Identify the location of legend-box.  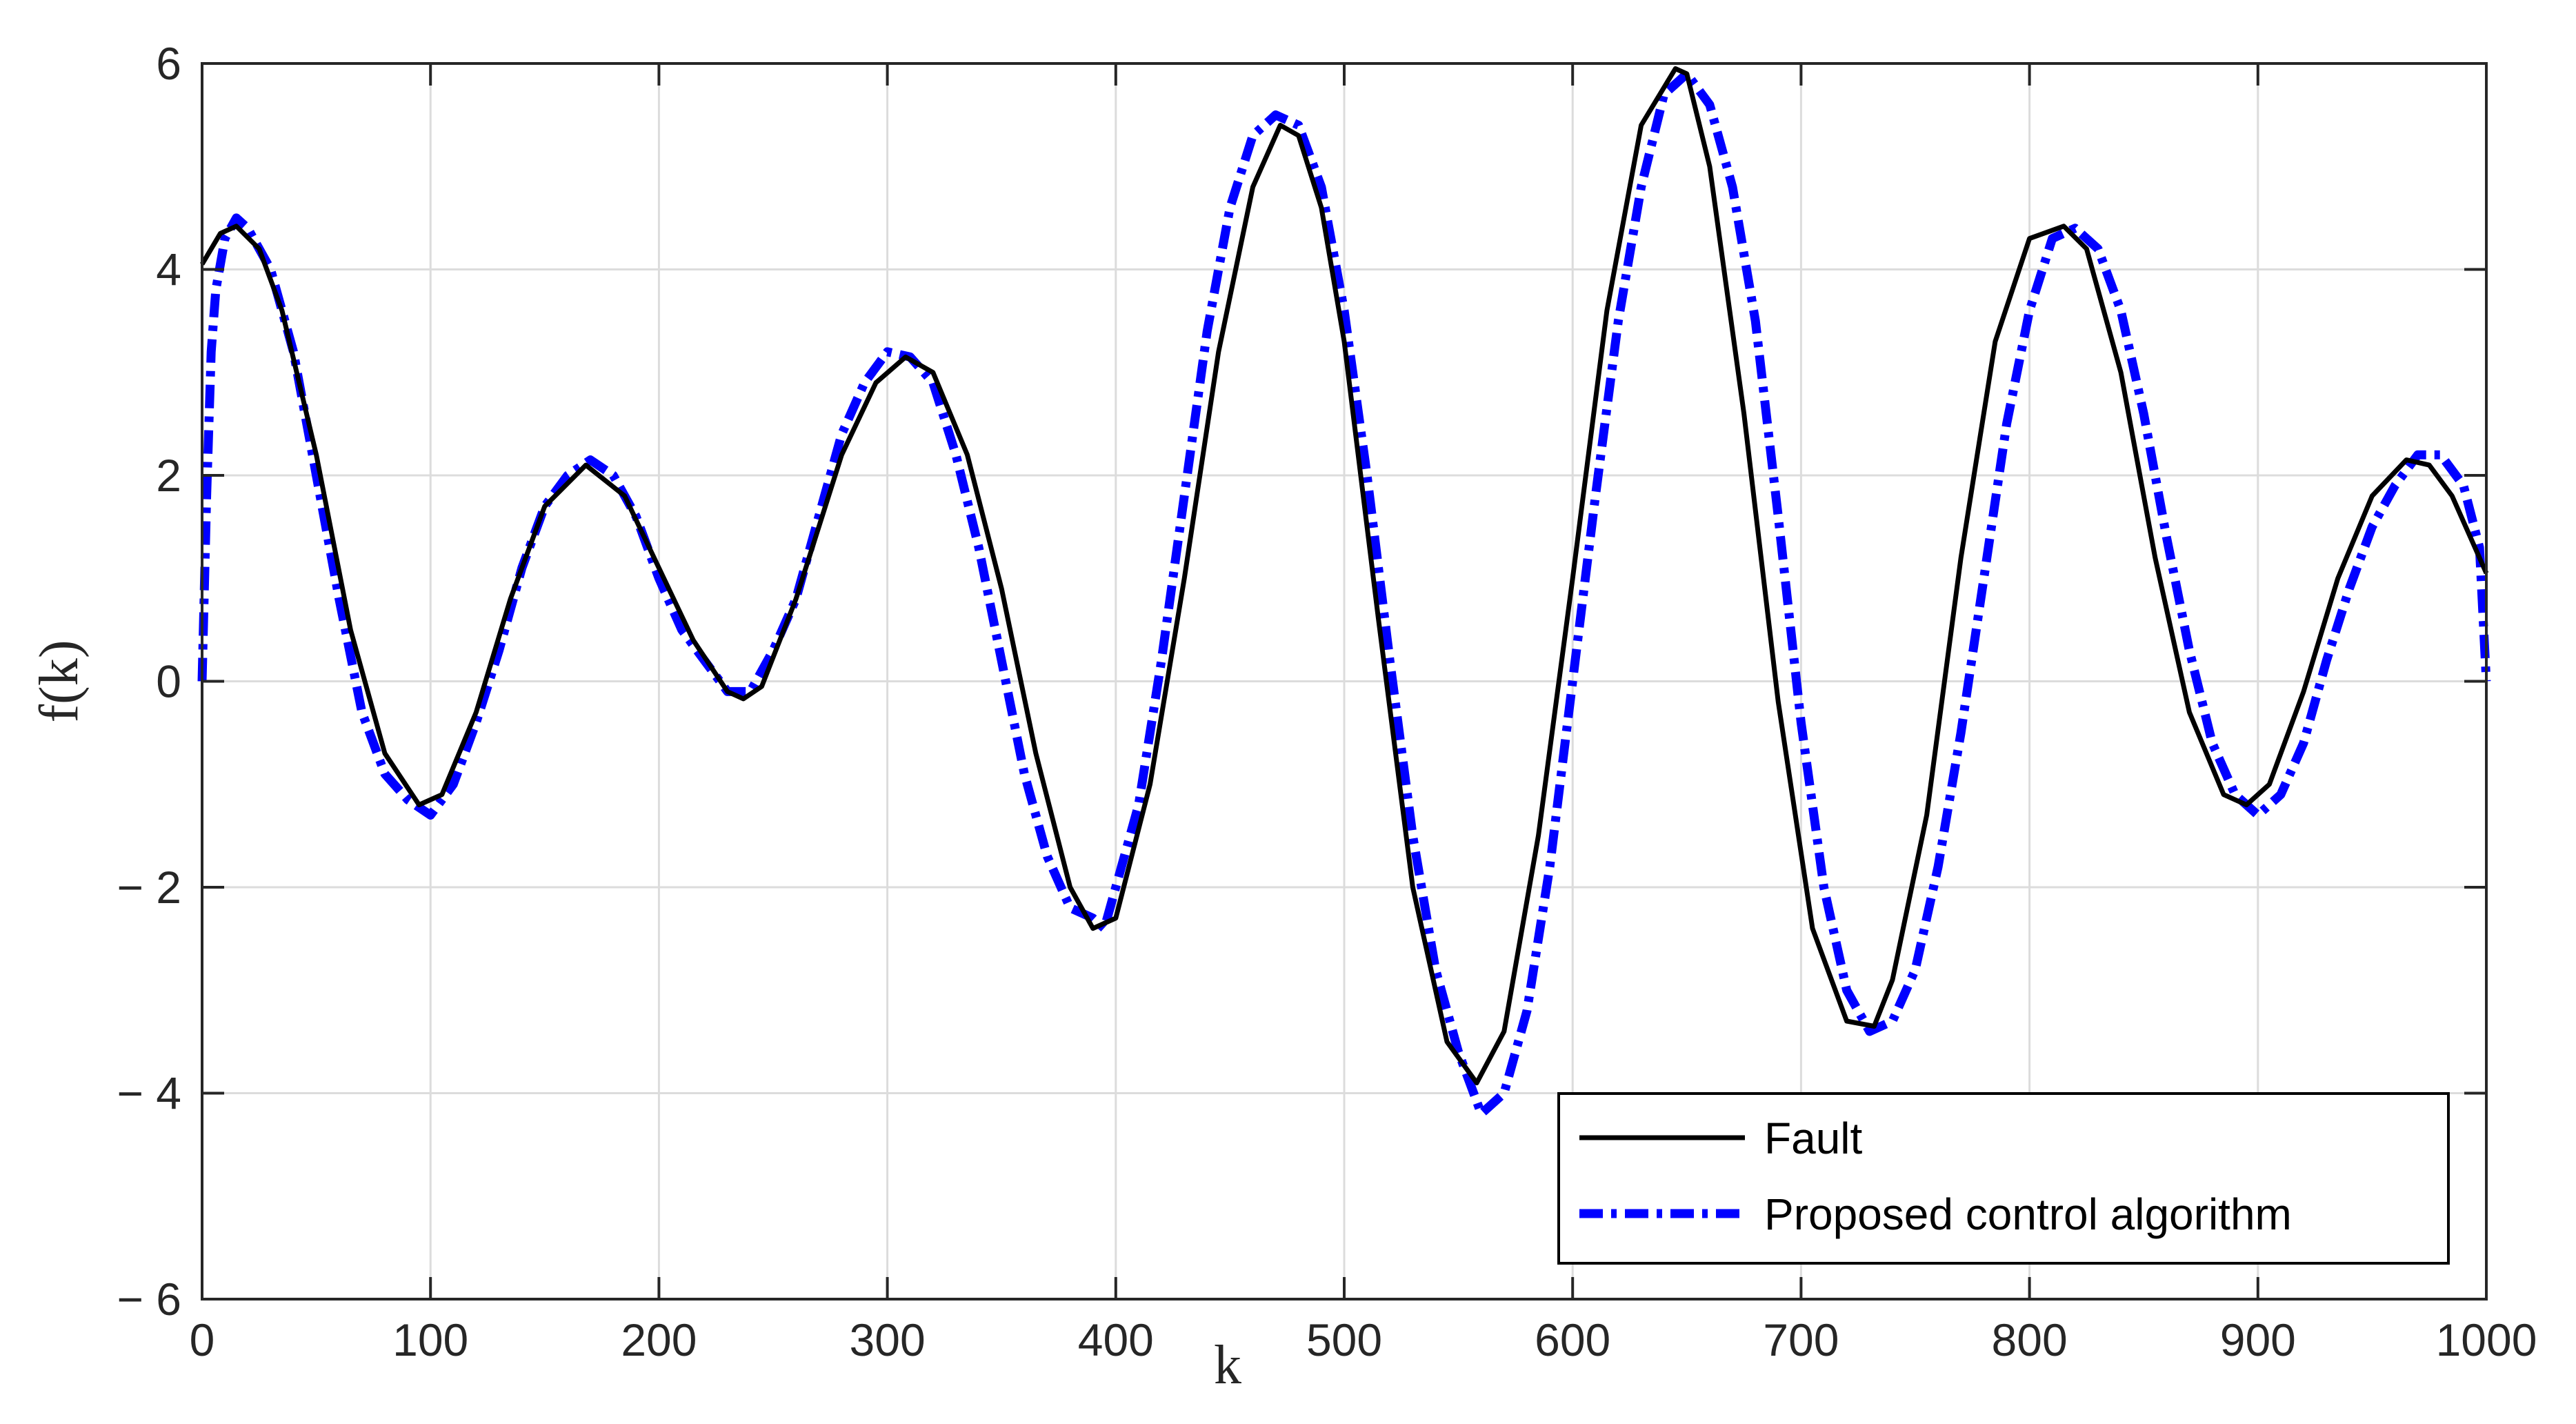
(2003, 1178).